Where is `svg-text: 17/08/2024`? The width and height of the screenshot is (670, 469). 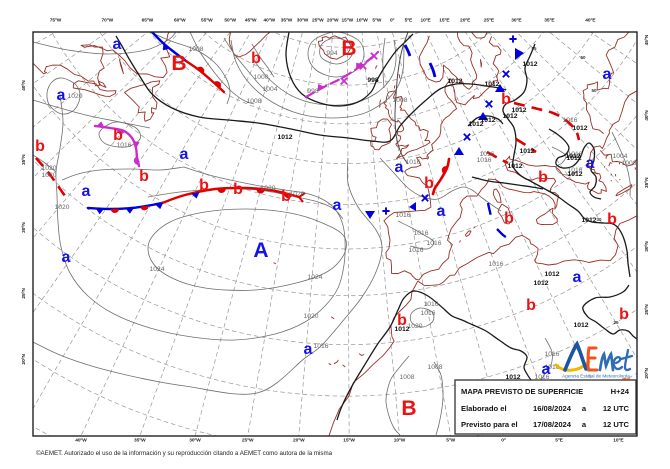
svg-text: 17/08/2024 is located at coordinates (552, 424).